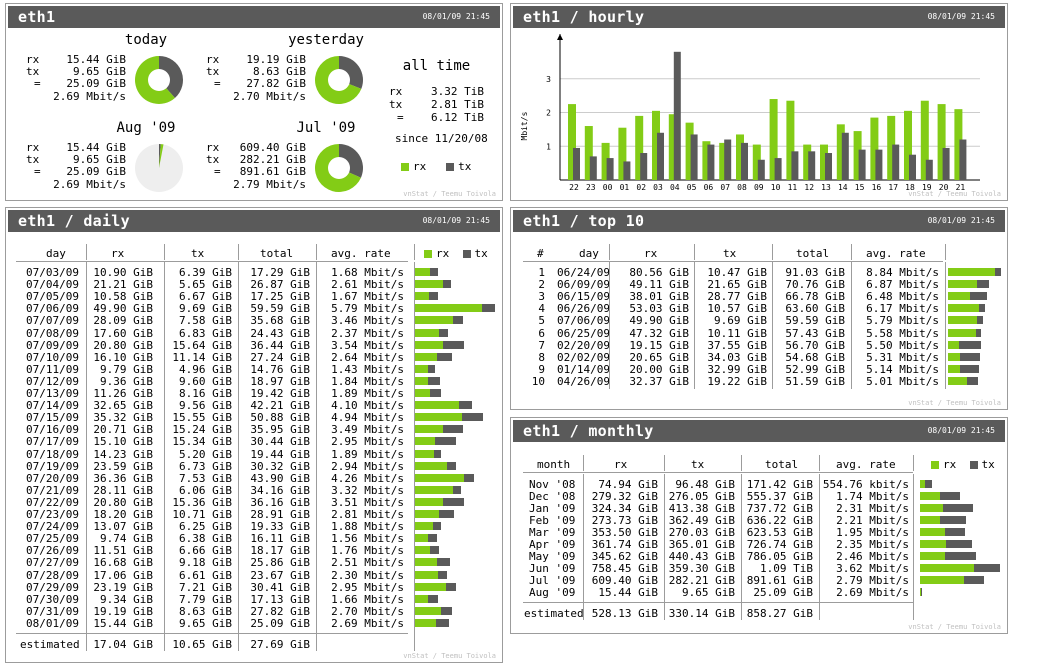  What do you see at coordinates (202, 357) in the screenshot?
I see `table-cell: 11.14 GiB` at bounding box center [202, 357].